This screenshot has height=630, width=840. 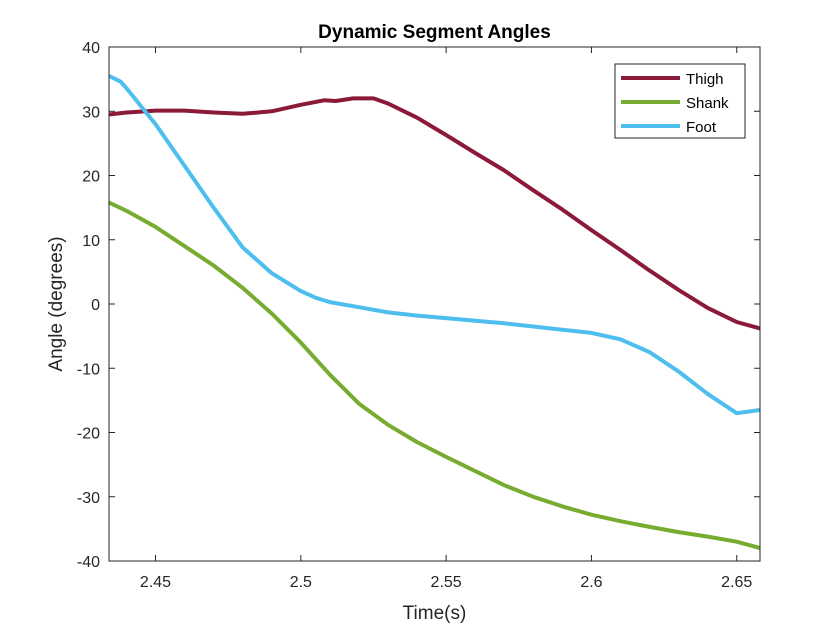 What do you see at coordinates (701, 127) in the screenshot?
I see `legend-label-foot: Foot` at bounding box center [701, 127].